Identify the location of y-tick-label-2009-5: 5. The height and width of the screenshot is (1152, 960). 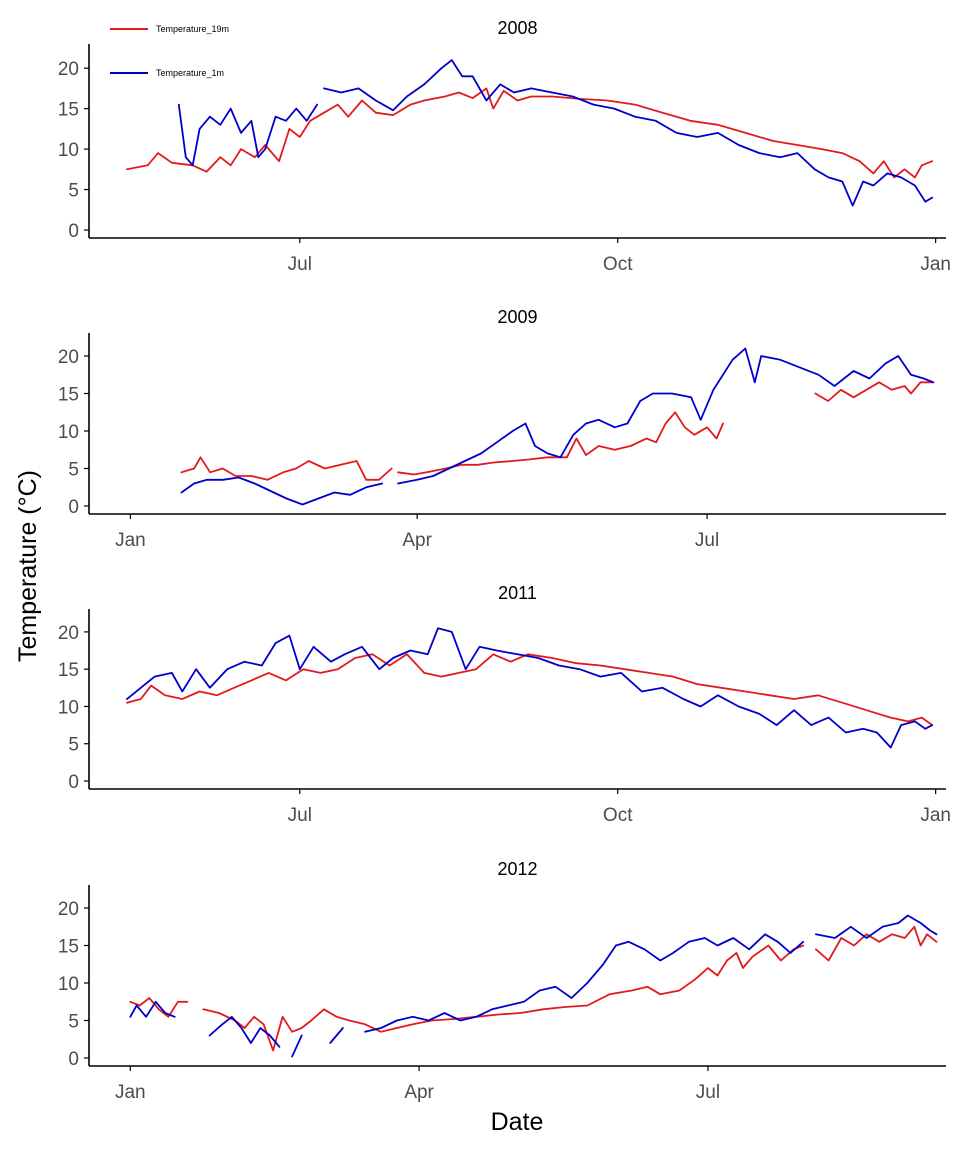
(73, 470).